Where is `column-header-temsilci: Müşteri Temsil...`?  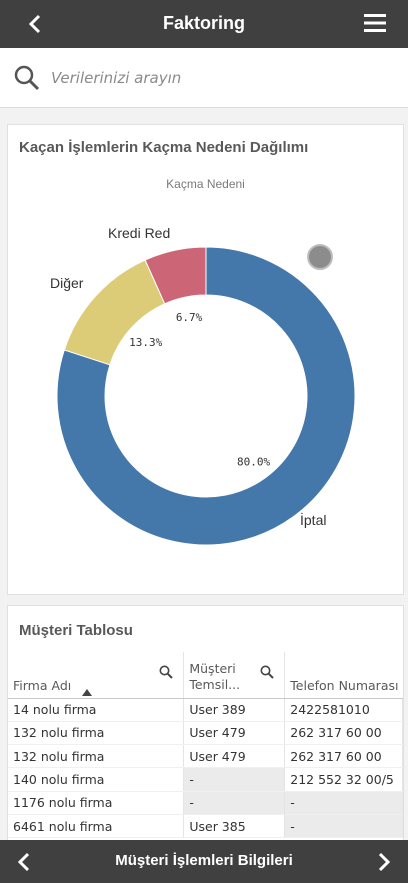
column-header-temsilci: Müşteri Temsil... is located at coordinates (234, 675).